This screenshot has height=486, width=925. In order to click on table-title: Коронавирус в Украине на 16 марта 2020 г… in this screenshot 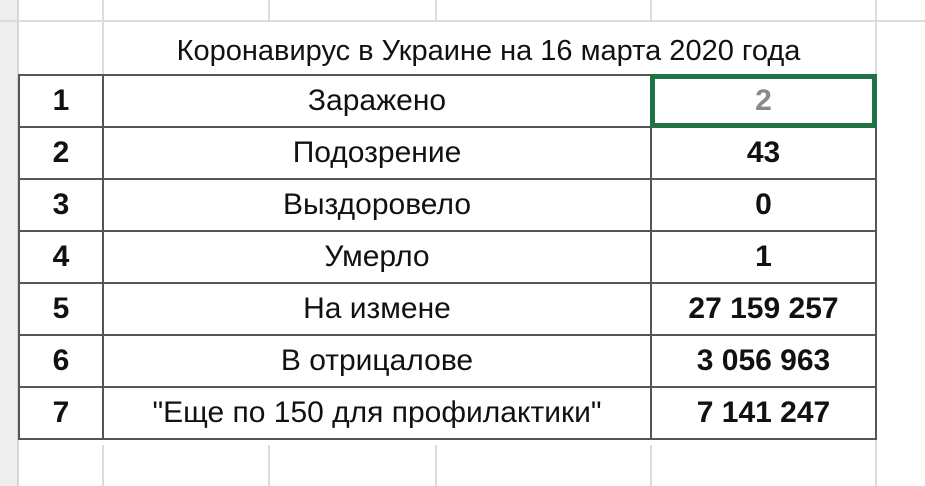, I will do `click(488, 51)`.